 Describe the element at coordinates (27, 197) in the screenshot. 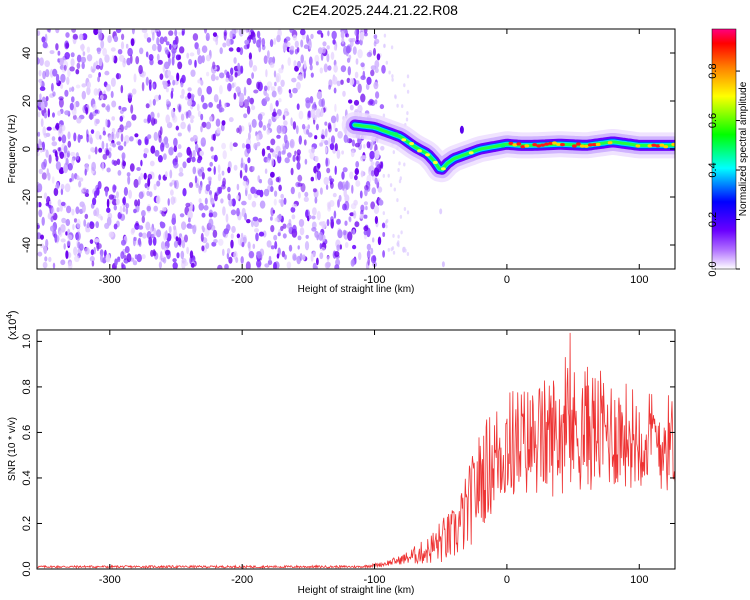

I see `y-tick-label: -20` at that location.